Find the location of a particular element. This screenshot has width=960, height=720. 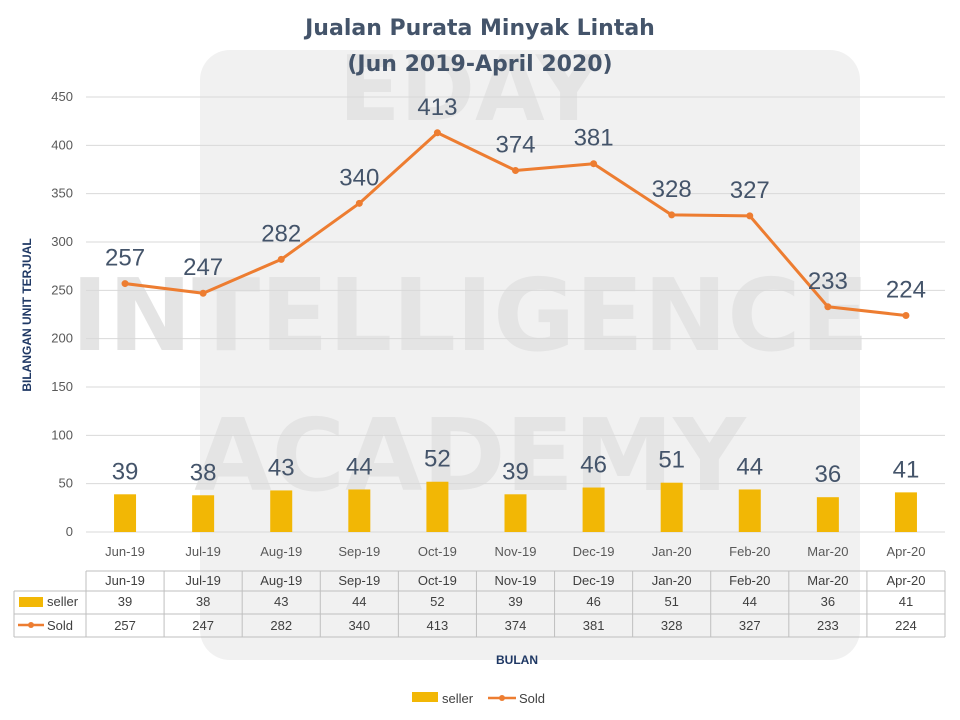

y-tick-label: 450 is located at coordinates (62, 96).